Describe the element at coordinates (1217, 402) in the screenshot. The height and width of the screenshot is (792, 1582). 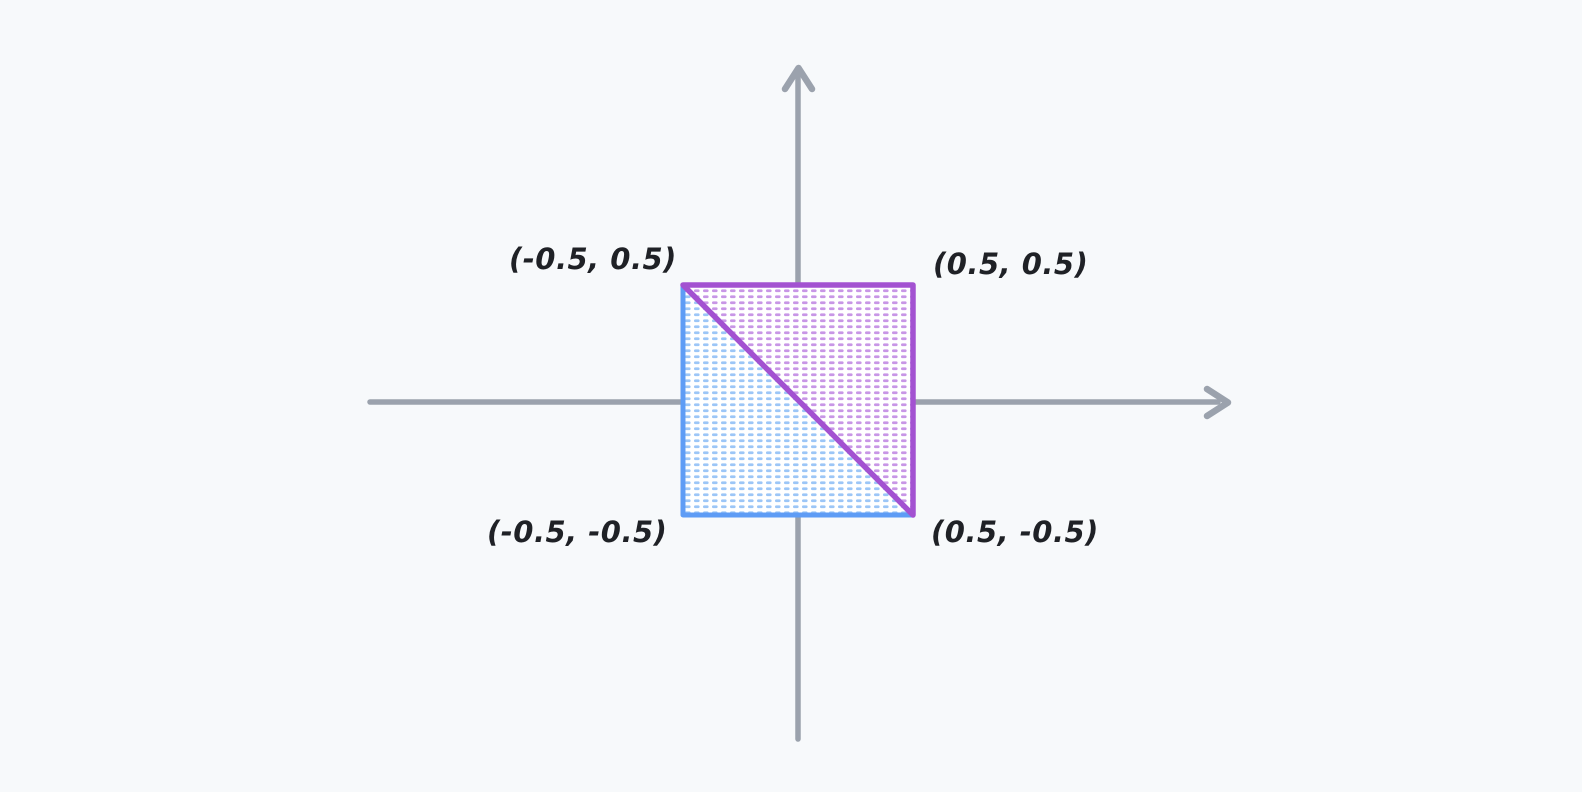
I see `x-axis-arrowhead-icon` at that location.